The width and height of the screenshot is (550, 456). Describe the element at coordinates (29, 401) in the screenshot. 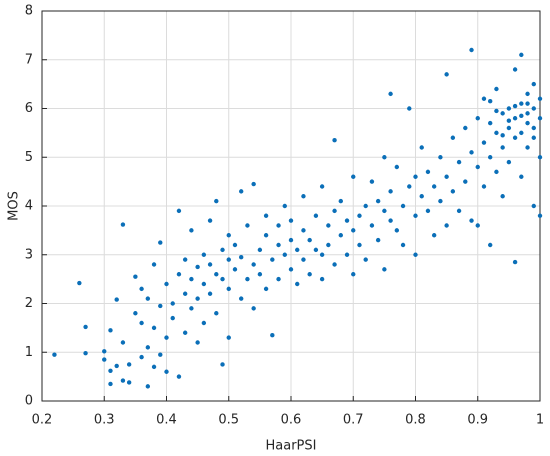

I see `y-tick-label: 0` at that location.